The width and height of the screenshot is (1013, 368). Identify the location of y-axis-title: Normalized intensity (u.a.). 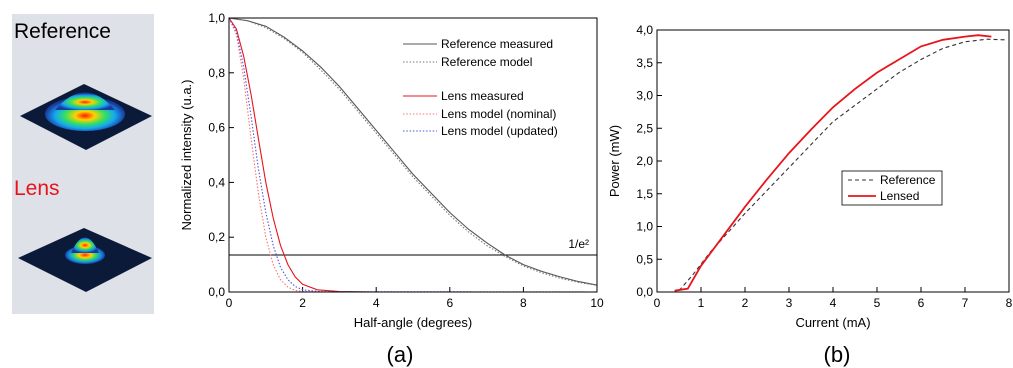
(186, 155).